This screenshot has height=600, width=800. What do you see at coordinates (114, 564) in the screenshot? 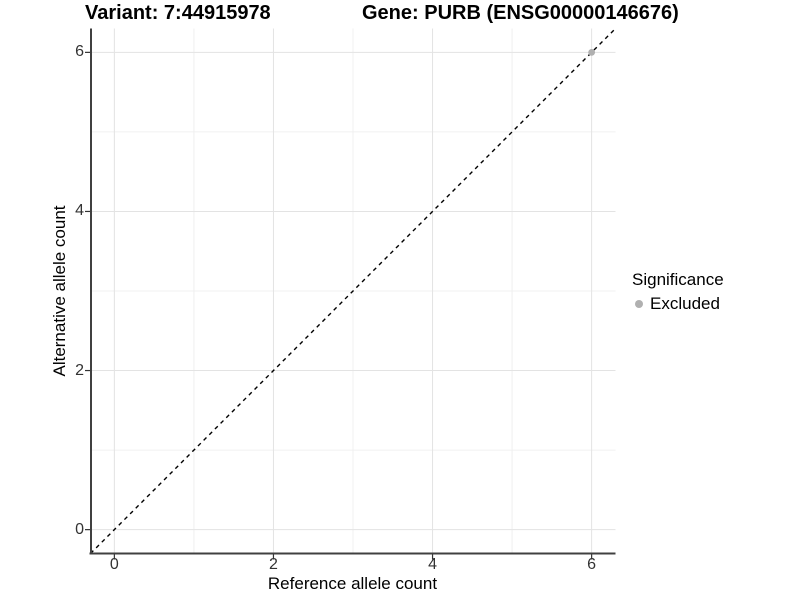
I see `x-tick-label: 0` at bounding box center [114, 564].